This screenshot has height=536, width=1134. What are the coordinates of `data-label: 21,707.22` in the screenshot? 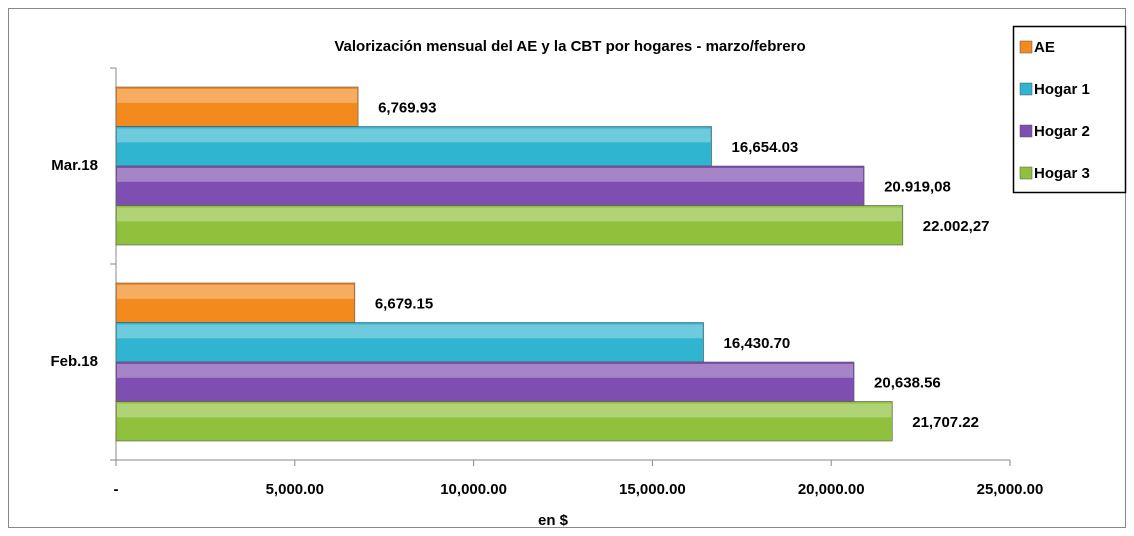 It's located at (945, 422).